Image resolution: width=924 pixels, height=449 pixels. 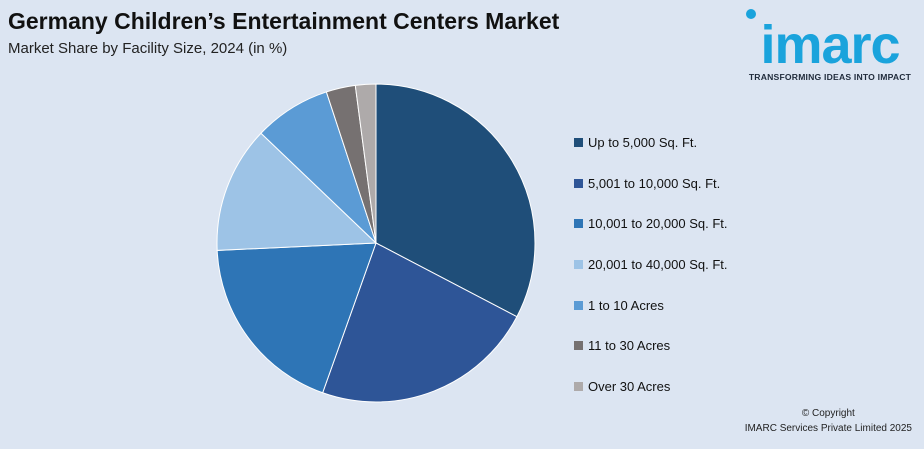 What do you see at coordinates (629, 346) in the screenshot?
I see `legend-label: 11 to 30 Acres` at bounding box center [629, 346].